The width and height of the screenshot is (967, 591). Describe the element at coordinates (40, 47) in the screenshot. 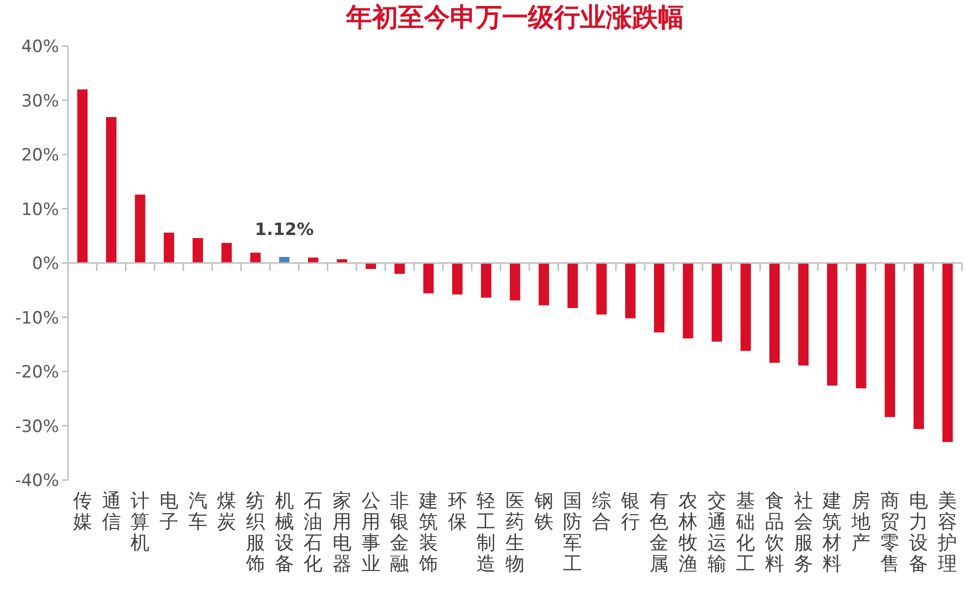

I see `y-tick-label: 40%` at that location.